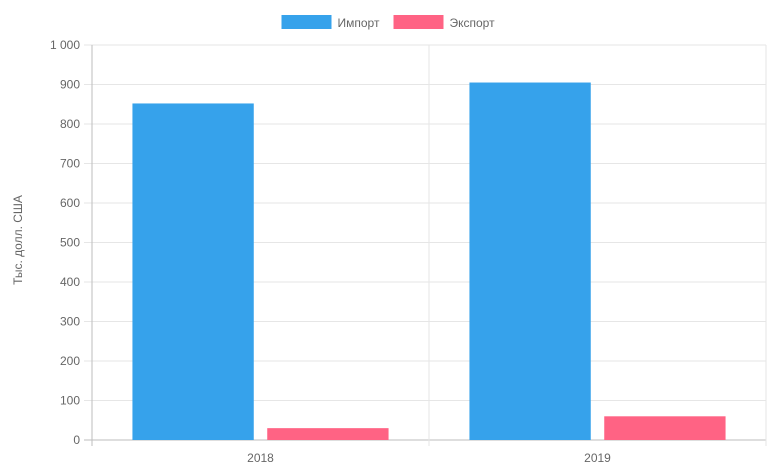 This screenshot has height=475, width=780. Describe the element at coordinates (665, 428) in the screenshot. I see `bar-export-2019` at that location.